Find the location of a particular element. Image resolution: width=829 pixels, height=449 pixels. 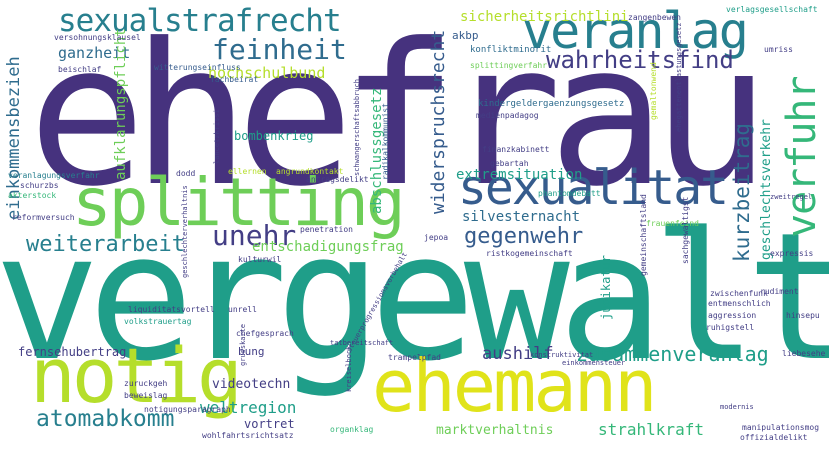

word: verlagsgesellschaft is located at coordinates (772, 9).